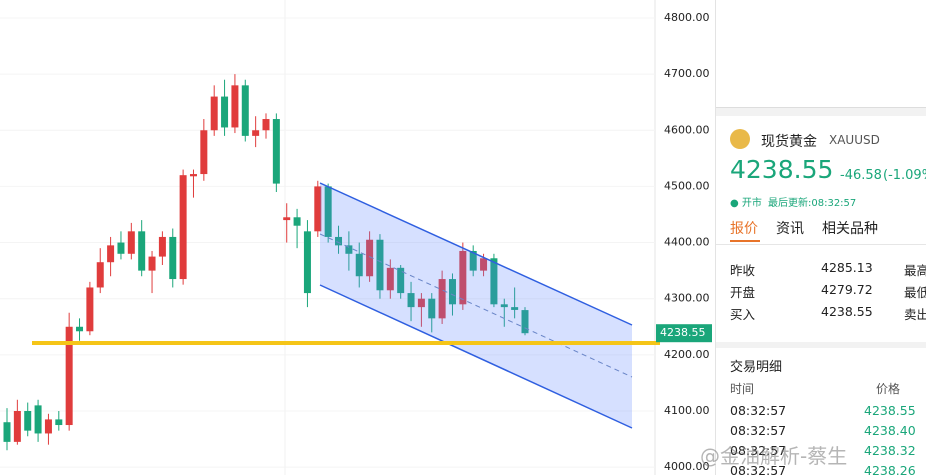  Describe the element at coordinates (854, 140) in the screenshot. I see `symbol: XAUUSD` at that location.